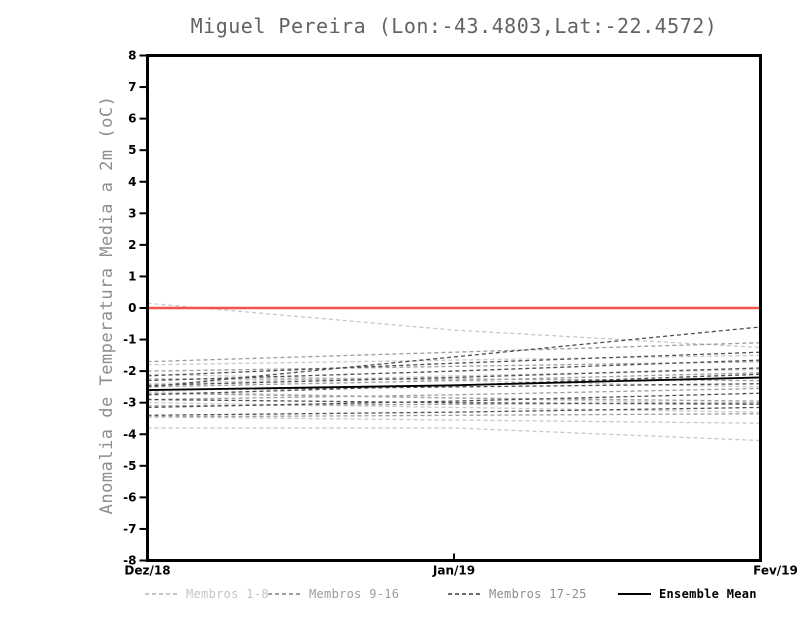 This screenshot has height=618, width=800. I want to click on y-tick-label: 2, so click(132, 245).